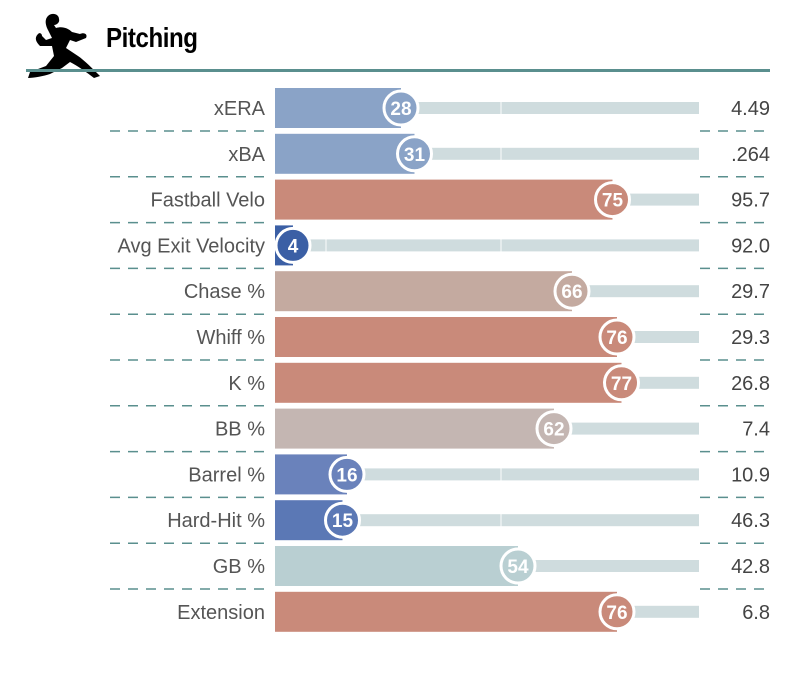 The image size is (804, 680). What do you see at coordinates (240, 430) in the screenshot?
I see `category-label: BB %` at bounding box center [240, 430].